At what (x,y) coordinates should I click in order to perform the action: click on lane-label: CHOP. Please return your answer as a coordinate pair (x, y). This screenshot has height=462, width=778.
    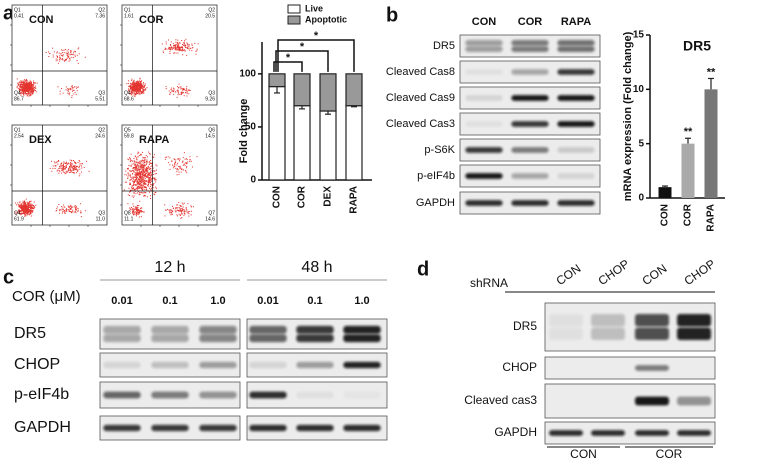
    Looking at the image, I should click on (700, 272).